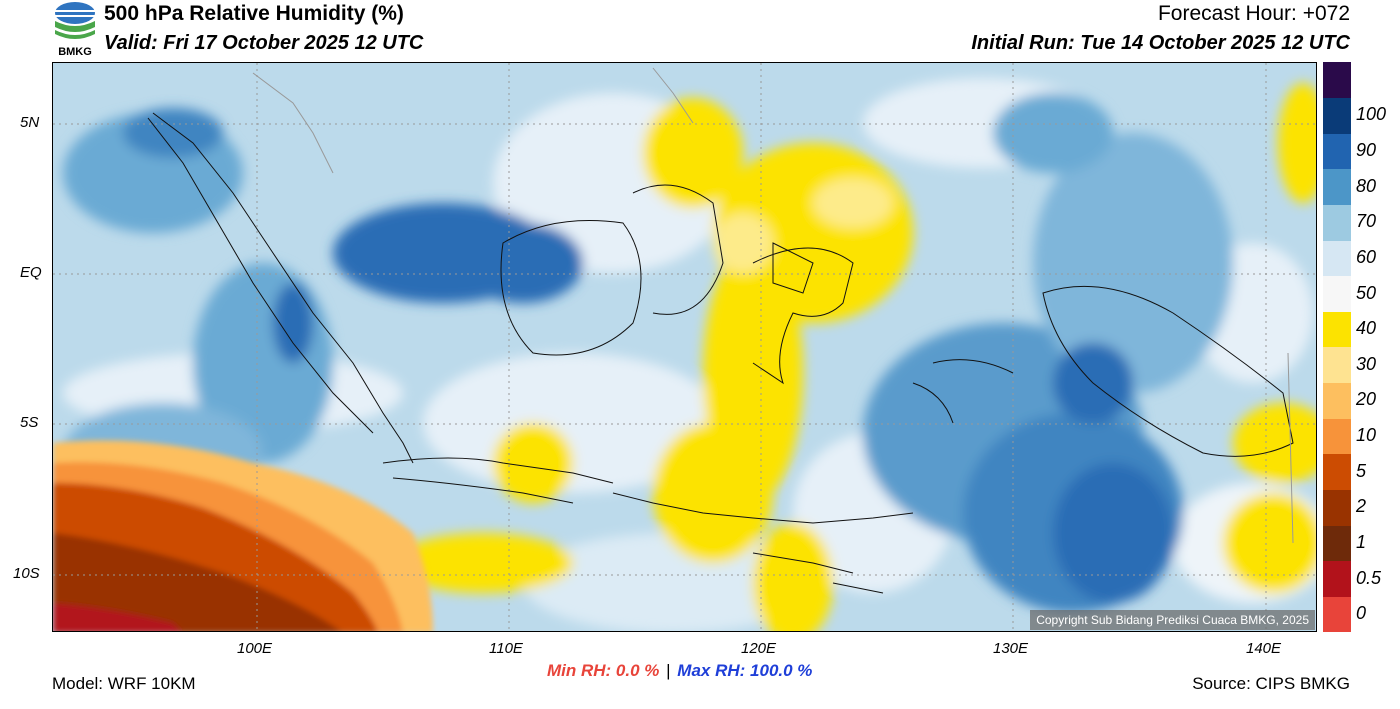  What do you see at coordinates (603, 670) in the screenshot?
I see `min-rh: Min RH: 0.0 %` at bounding box center [603, 670].